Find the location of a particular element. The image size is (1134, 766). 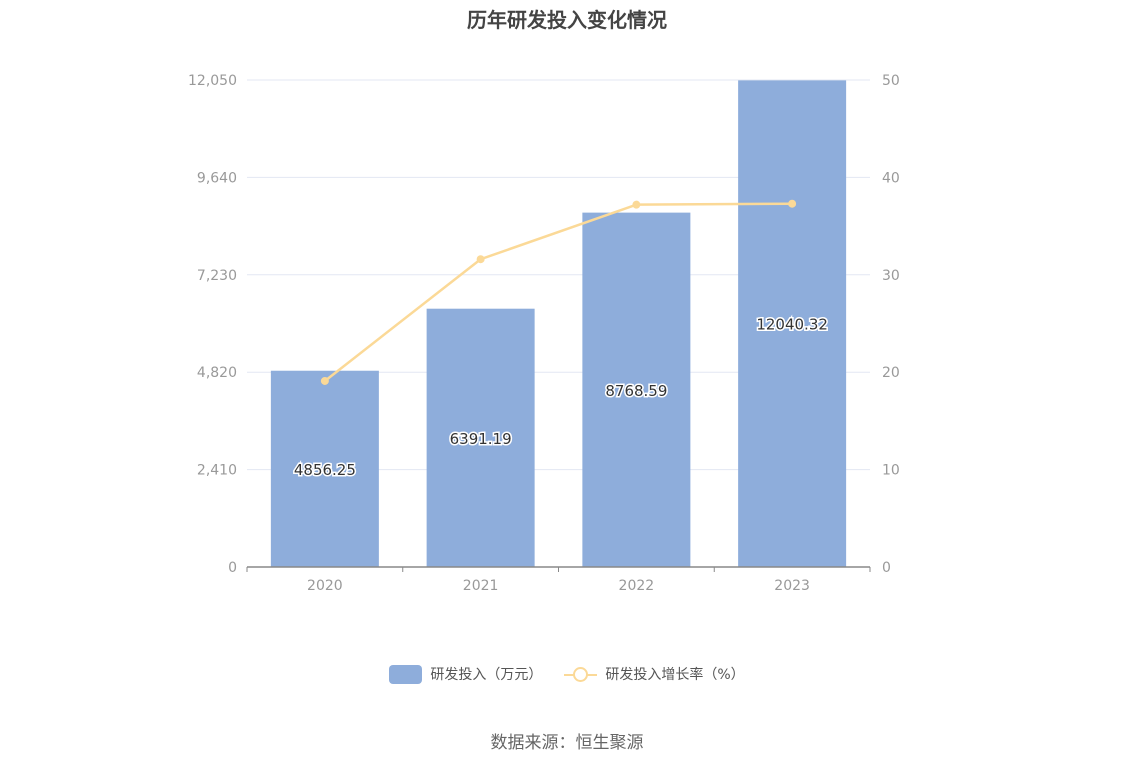

bar-value-label: 8768.59 is located at coordinates (636, 391).